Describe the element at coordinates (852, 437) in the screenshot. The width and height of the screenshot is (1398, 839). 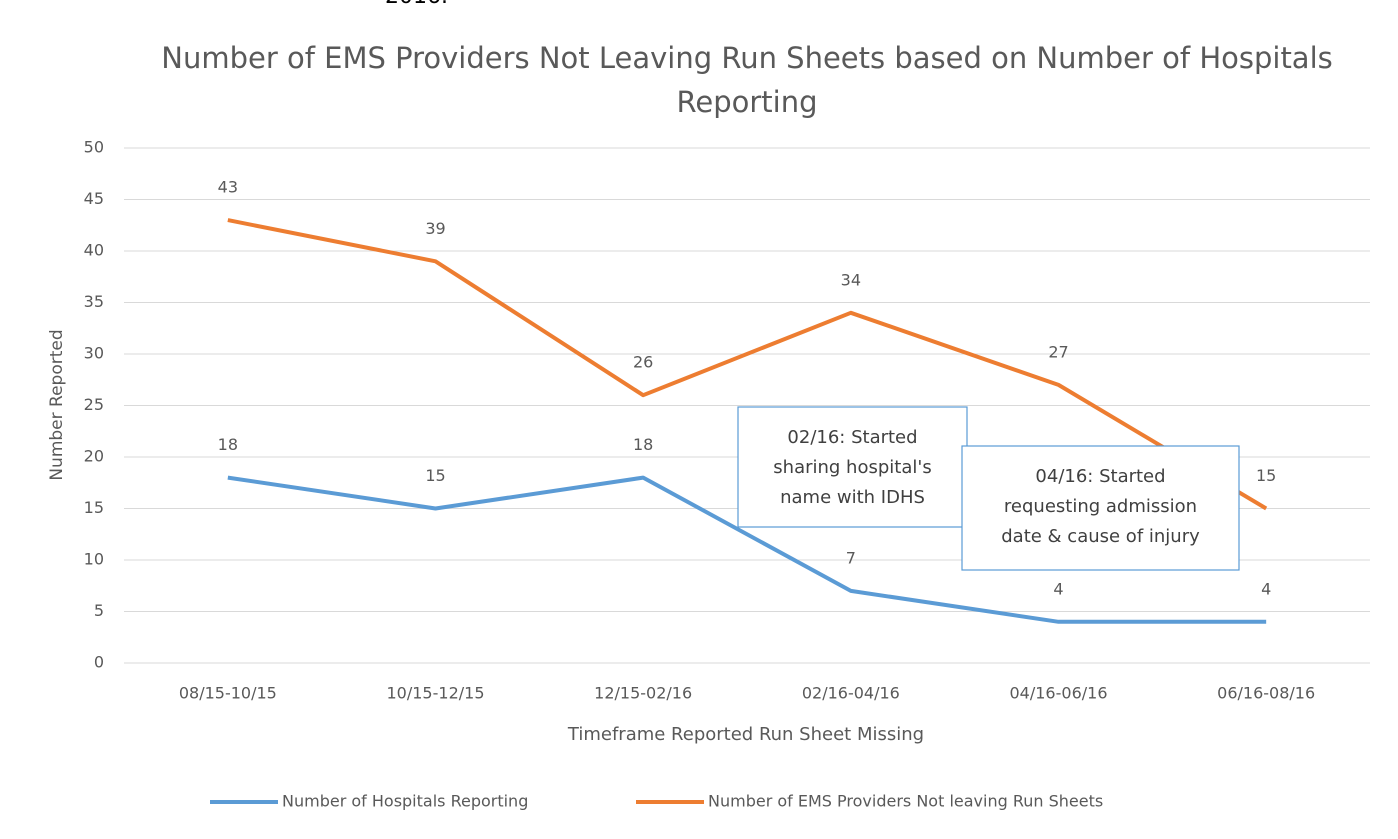
I see `annotation-text: 02/16: Started` at that location.